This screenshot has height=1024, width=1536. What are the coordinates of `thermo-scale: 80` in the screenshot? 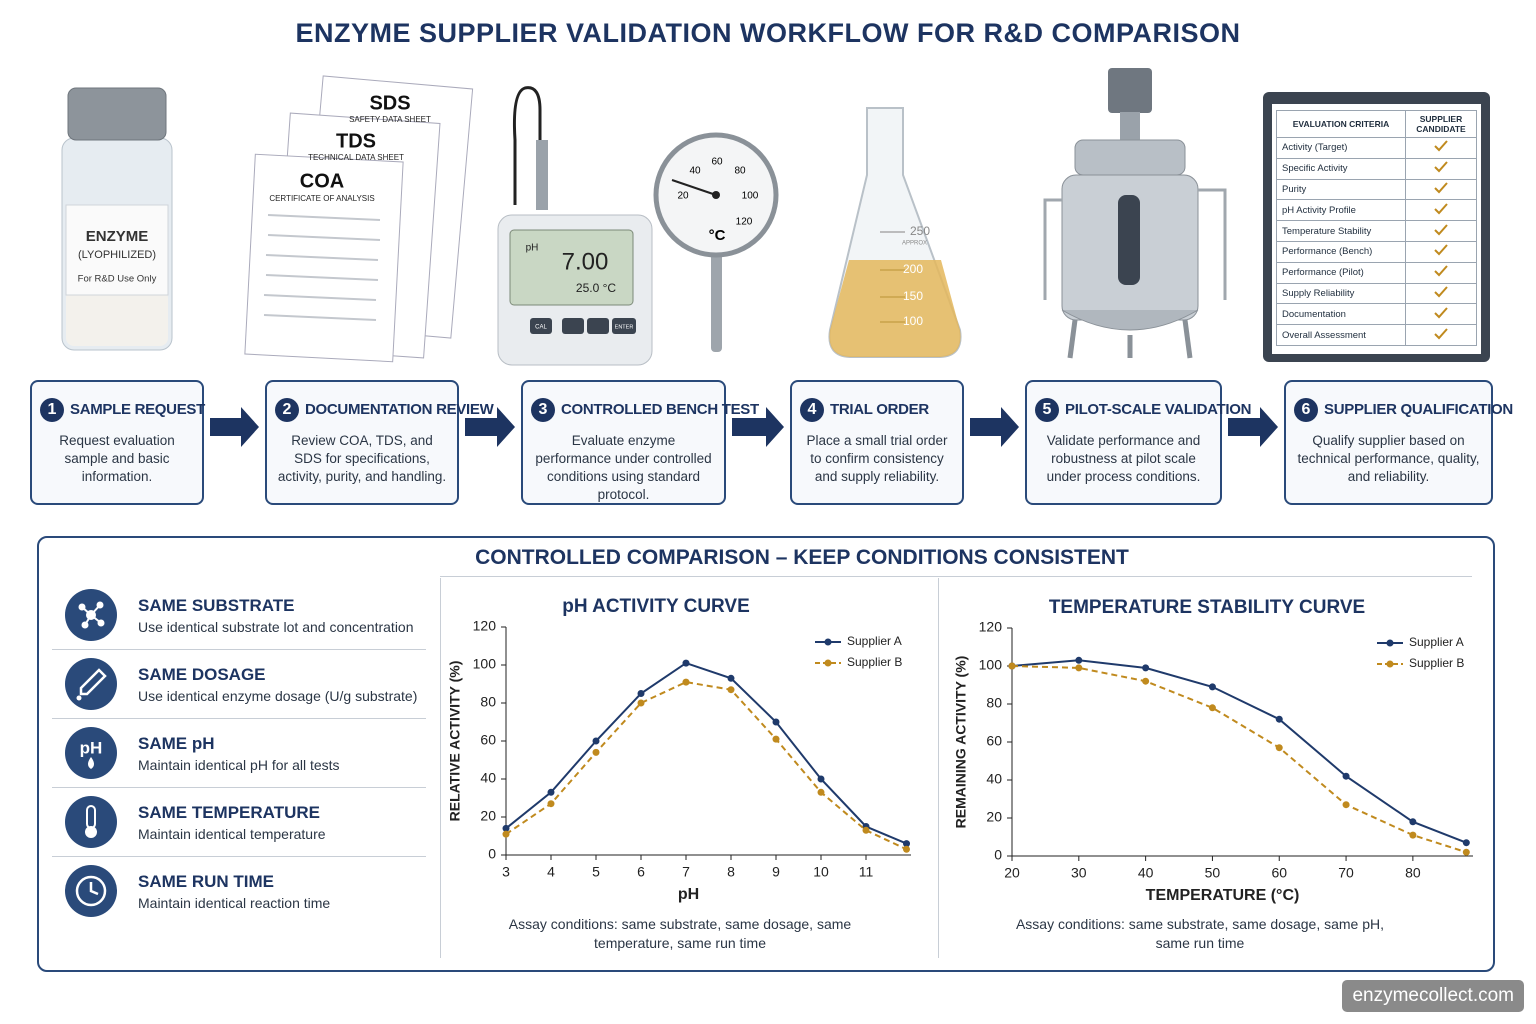 It's located at (740, 171).